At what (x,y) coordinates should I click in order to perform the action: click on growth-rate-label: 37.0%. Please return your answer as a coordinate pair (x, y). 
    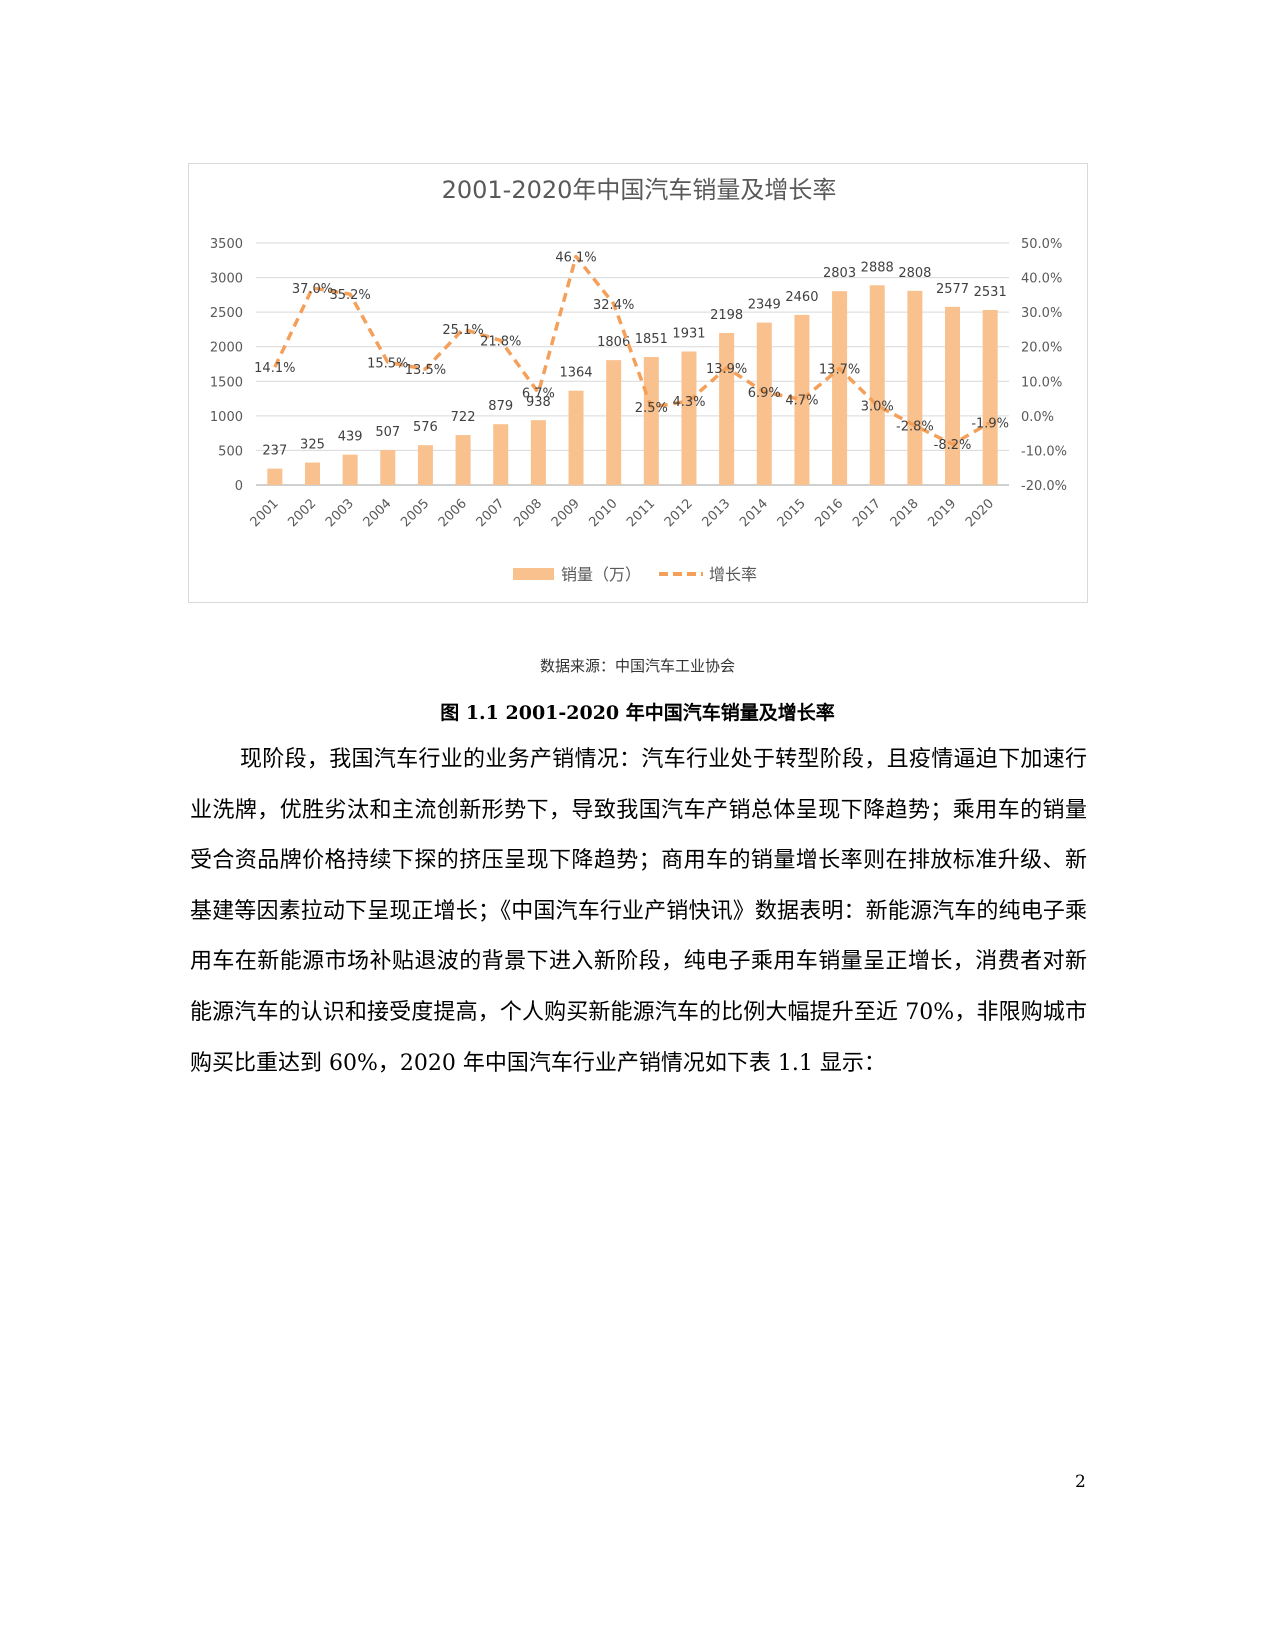
    Looking at the image, I should click on (312, 289).